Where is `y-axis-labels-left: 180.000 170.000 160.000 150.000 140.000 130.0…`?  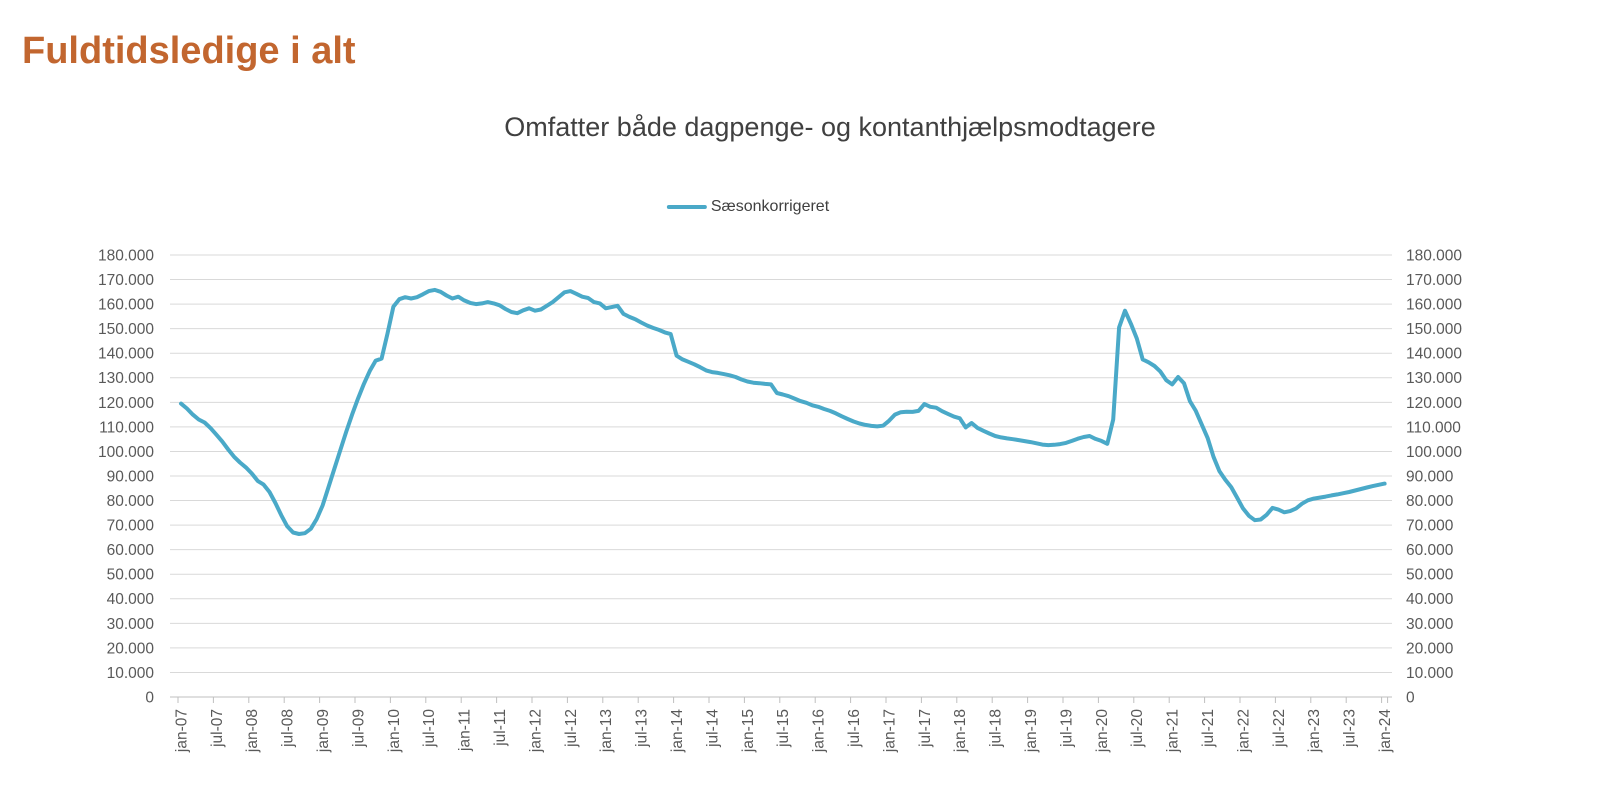
y-axis-labels-left: 180.000 170.000 160.000 150.000 140.000 130.0… is located at coordinates (126, 476).